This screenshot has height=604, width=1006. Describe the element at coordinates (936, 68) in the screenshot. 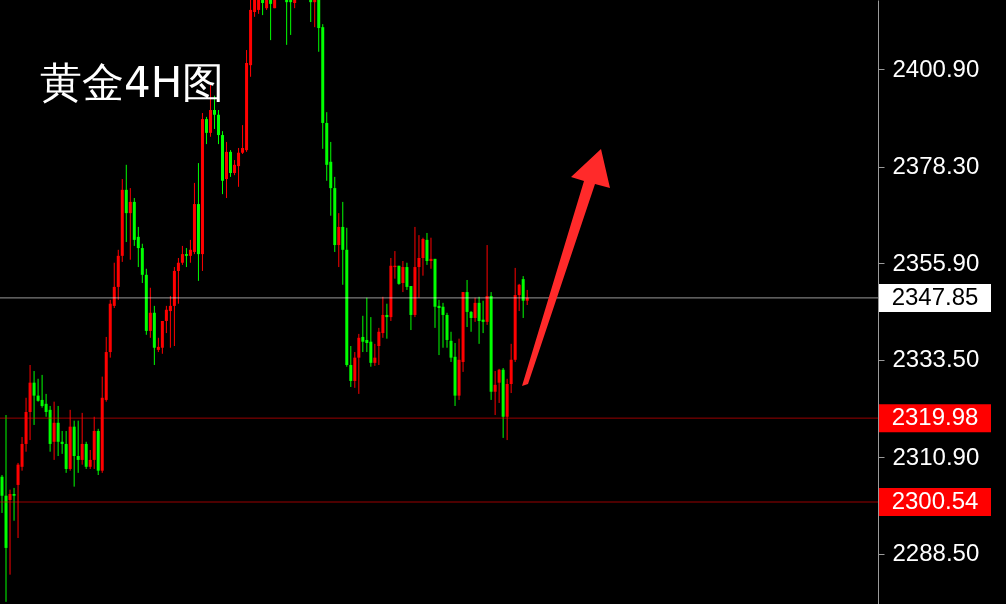

I see `y-tick-label: 2400.90` at that location.